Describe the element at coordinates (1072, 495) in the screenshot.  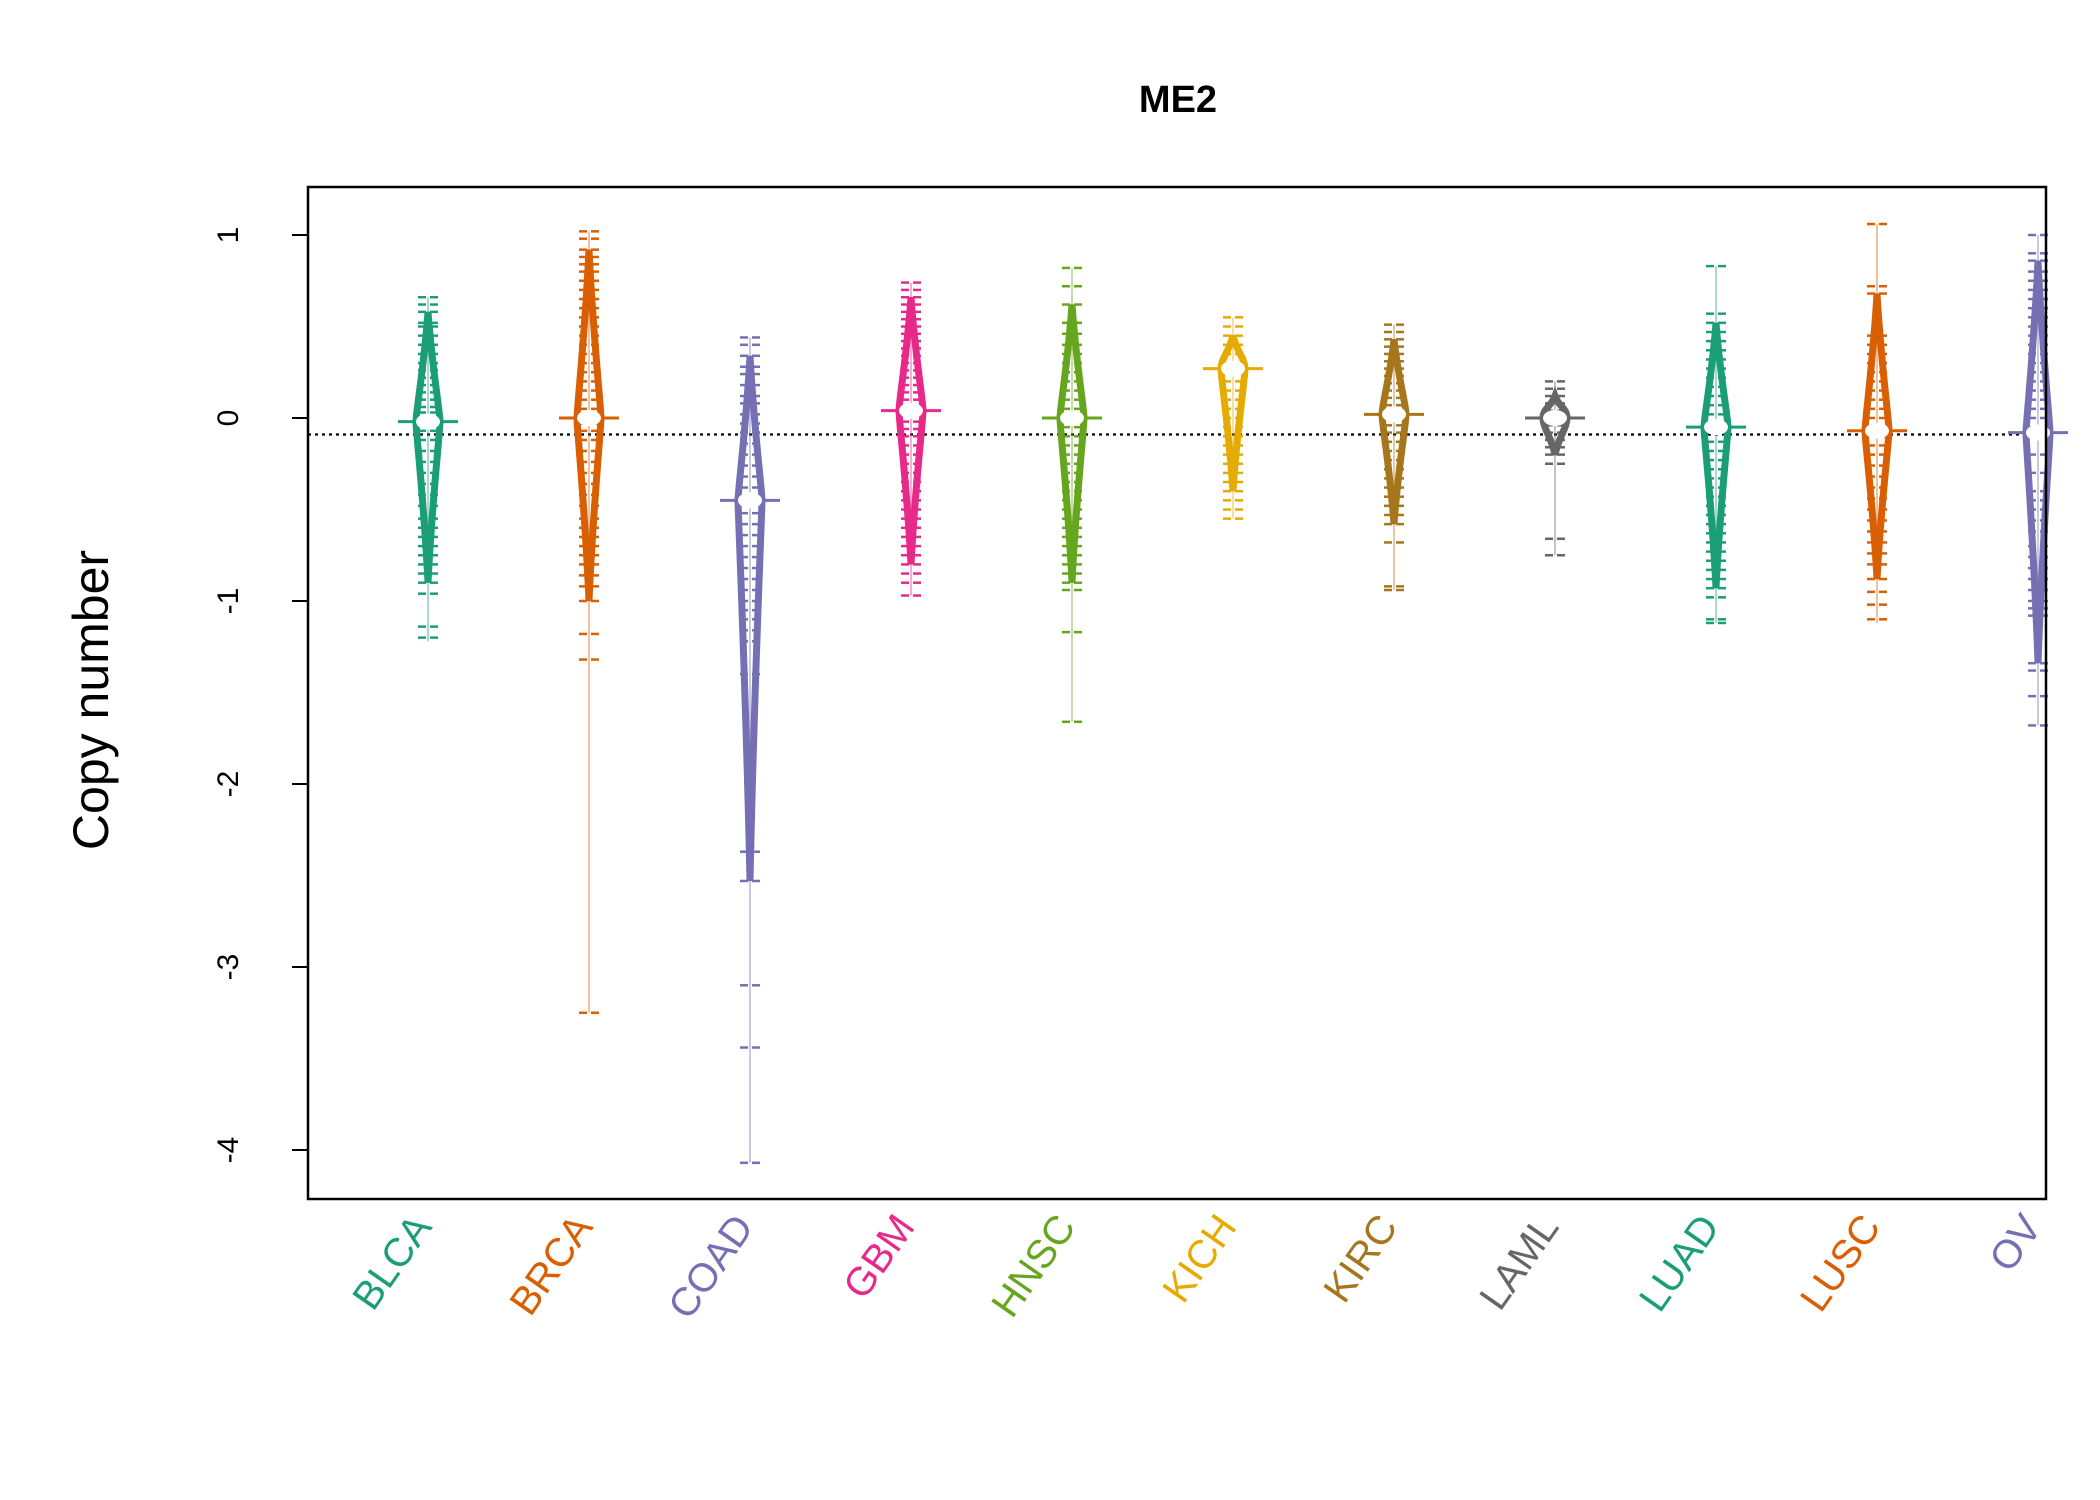
I see `bean-hnsc` at that location.